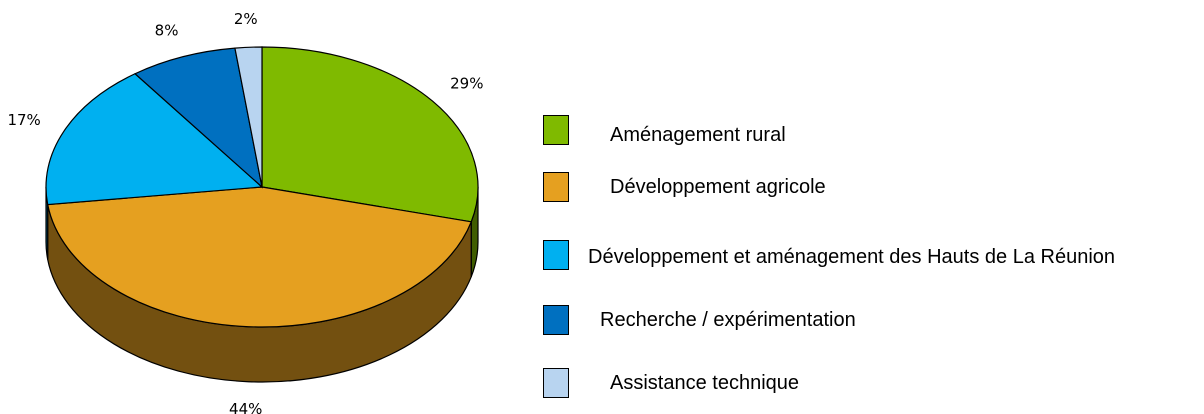  I want to click on legend-label: Assistance technique, so click(705, 383).